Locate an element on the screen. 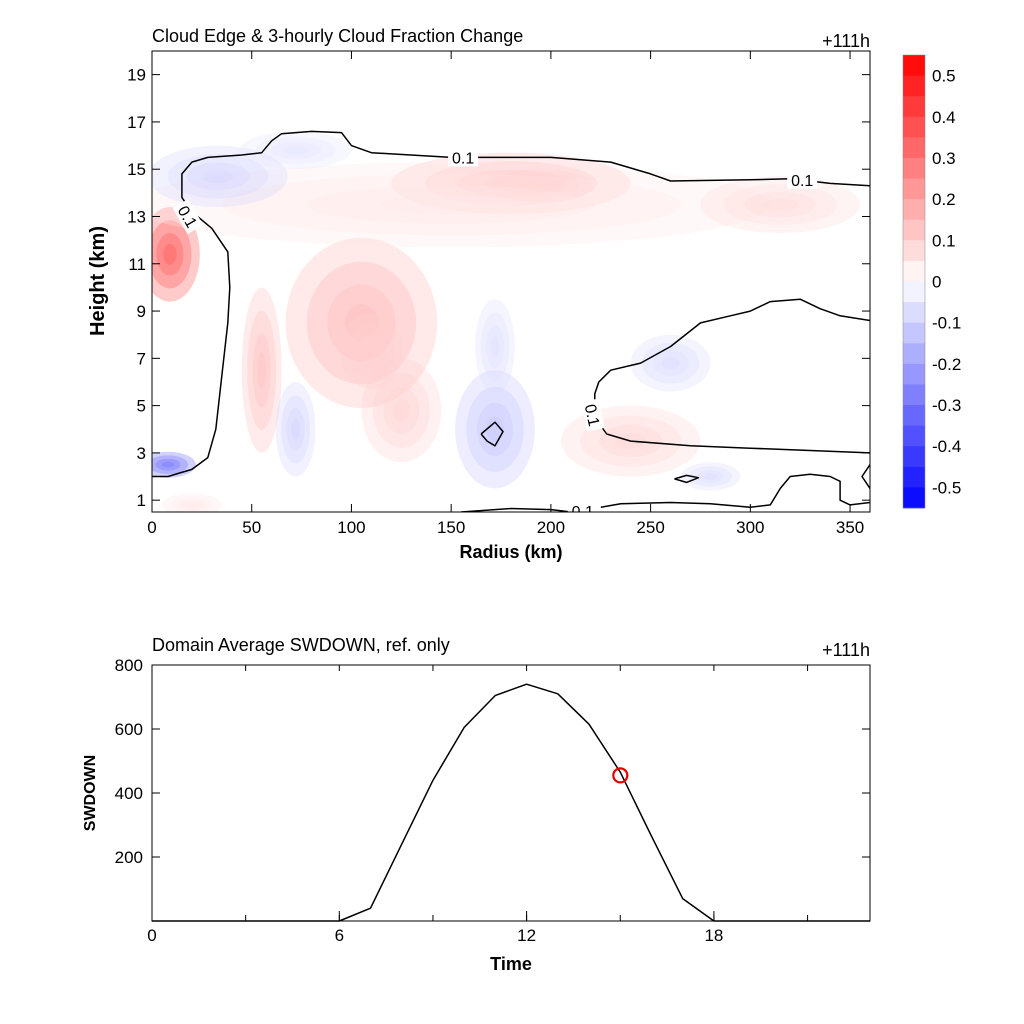 This screenshot has height=1024, width=1024. colorbar-label-6: -0.1 is located at coordinates (946, 323).